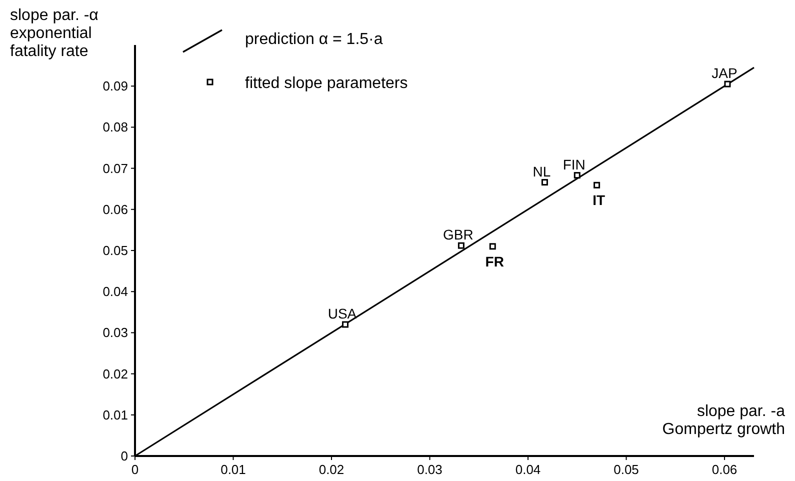 This screenshot has height=481, width=795. What do you see at coordinates (725, 73) in the screenshot?
I see `annotation: JAP` at bounding box center [725, 73].